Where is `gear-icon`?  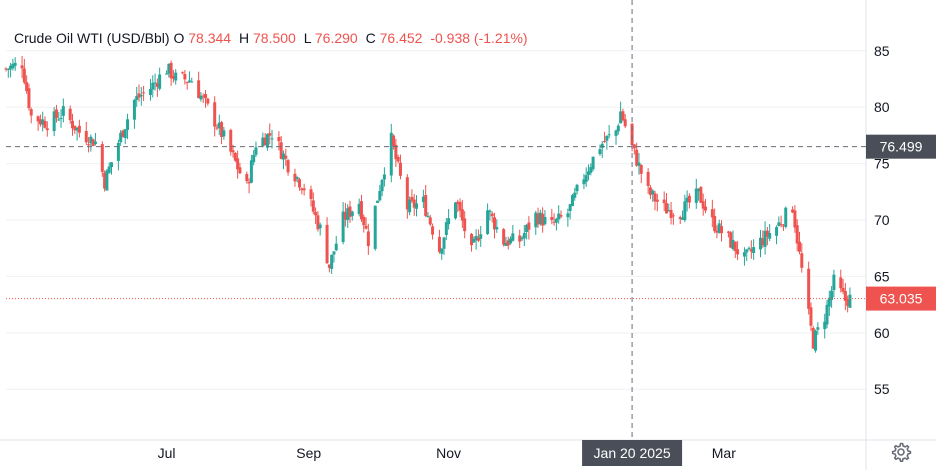 gear-icon is located at coordinates (901, 452).